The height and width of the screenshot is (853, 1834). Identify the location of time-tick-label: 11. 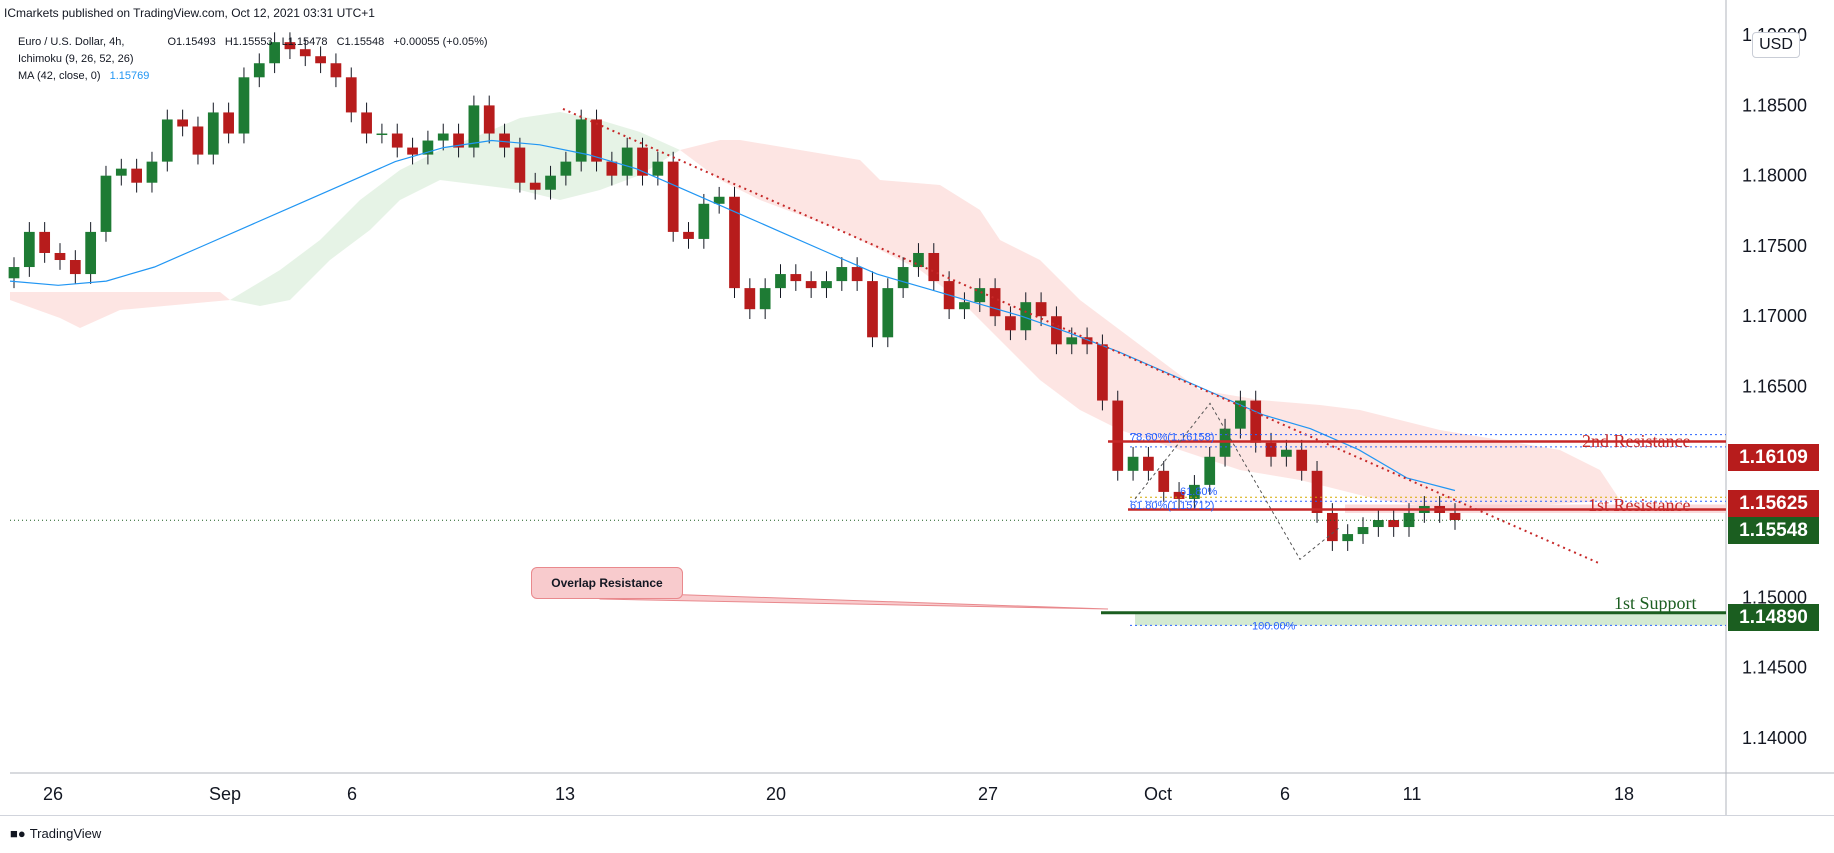
(1412, 794).